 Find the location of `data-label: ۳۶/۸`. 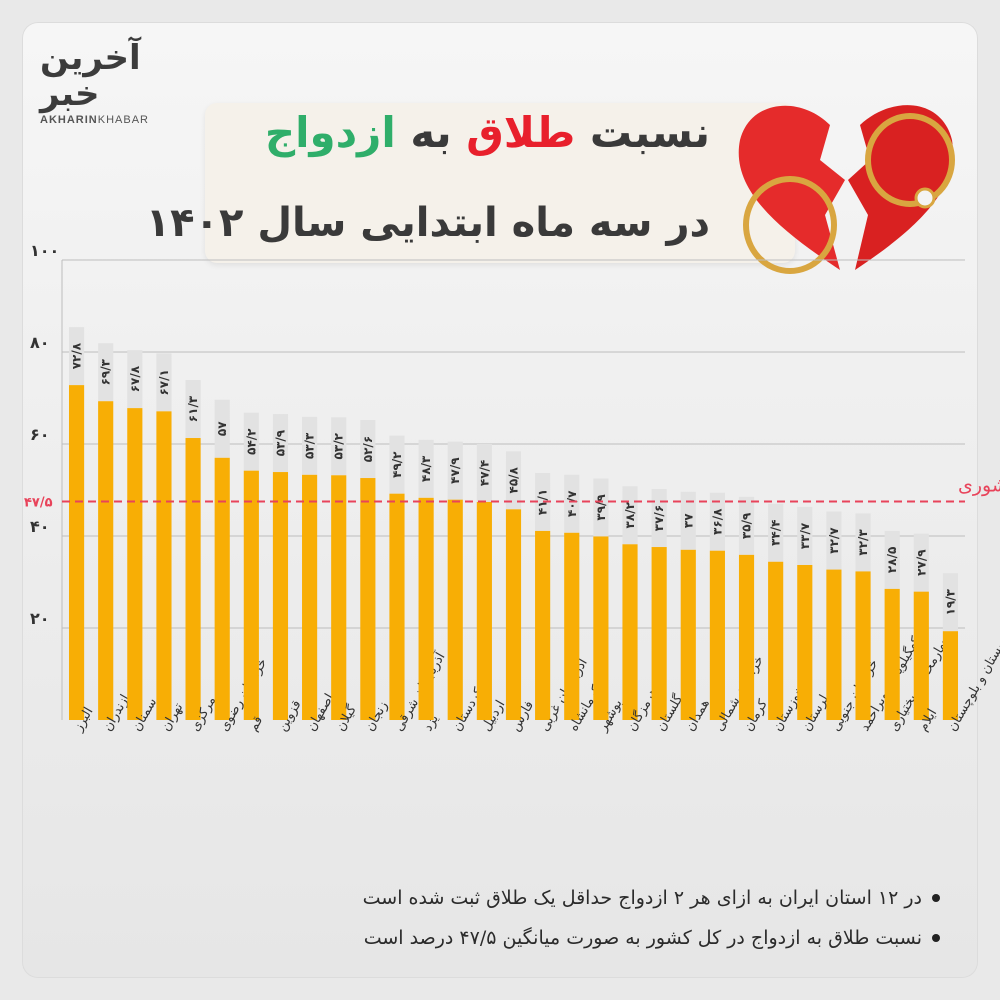

data-label: ۳۶/۸ is located at coordinates (717, 521).